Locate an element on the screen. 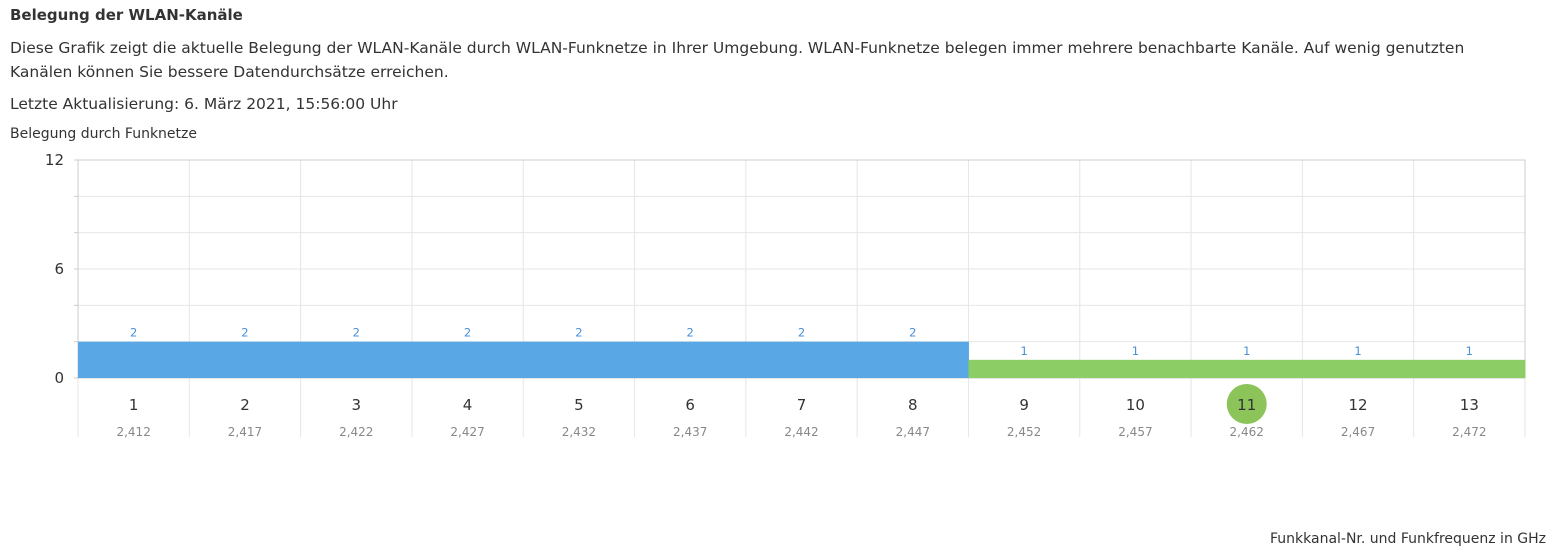 The width and height of the screenshot is (1555, 557). x-tick-label-channel: 11 is located at coordinates (1246, 405).